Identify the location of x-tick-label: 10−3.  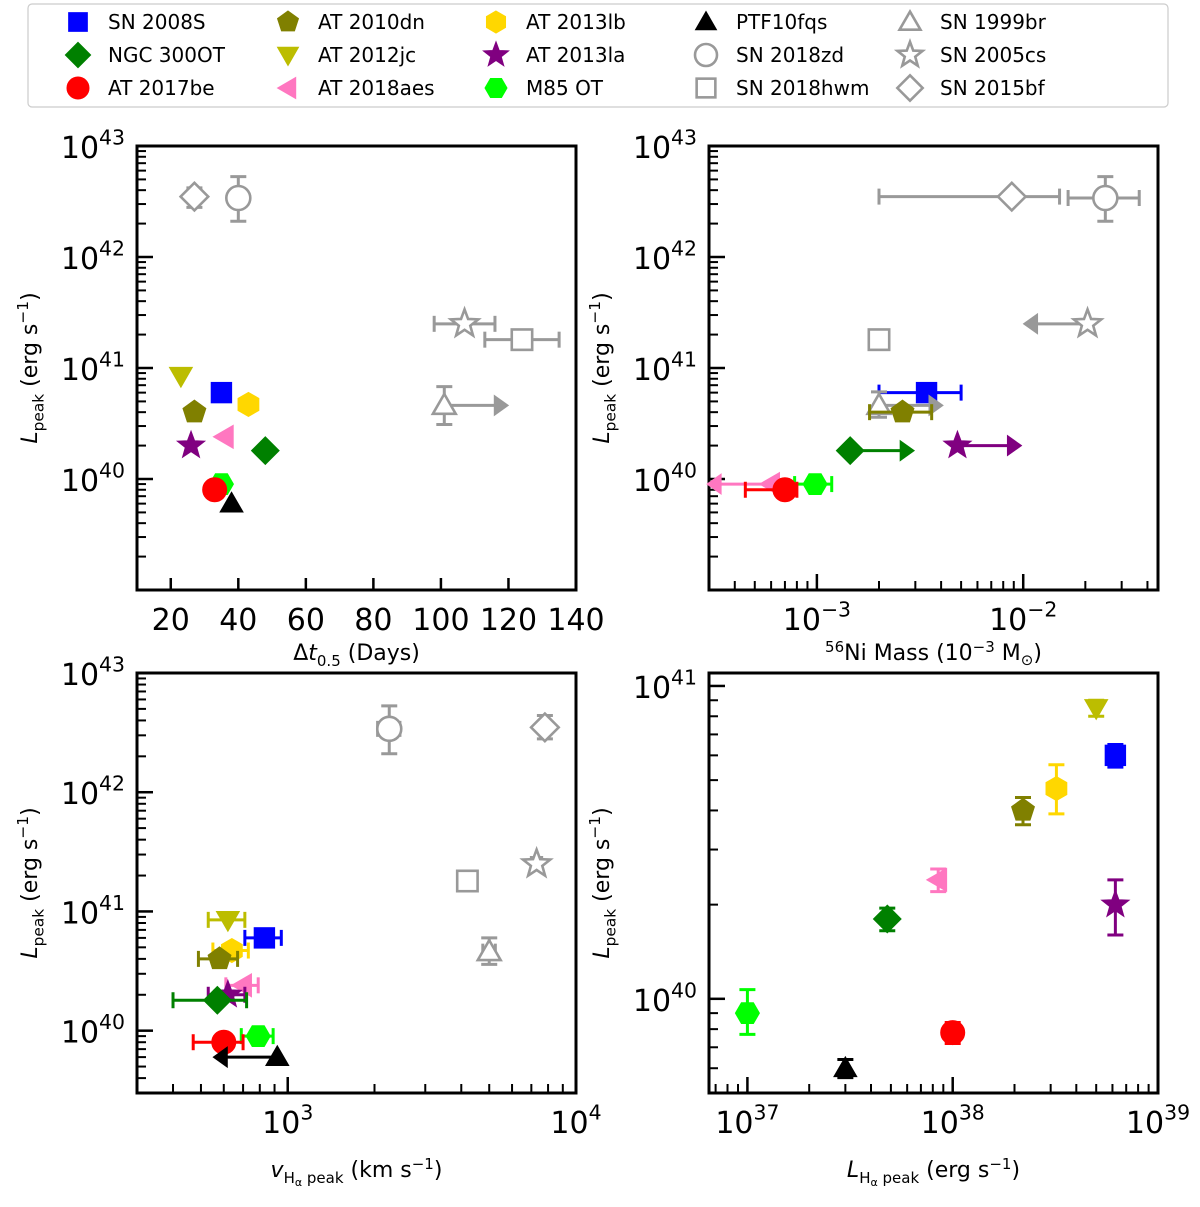
(817, 618).